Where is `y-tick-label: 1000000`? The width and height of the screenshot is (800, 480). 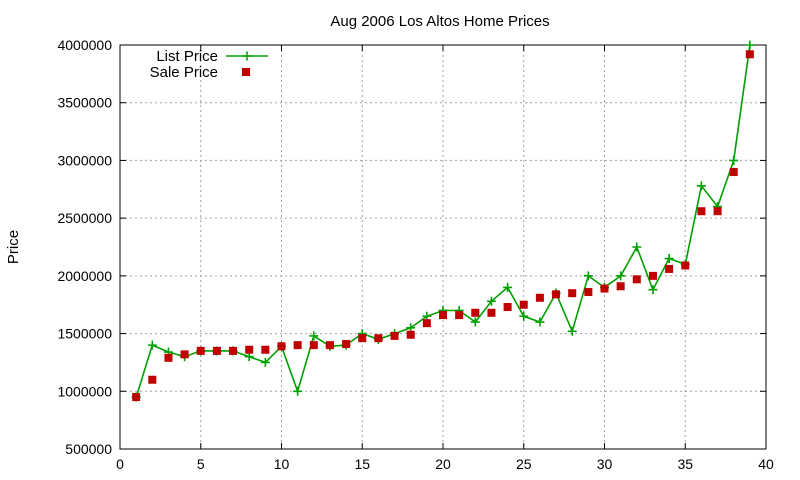
y-tick-label: 1000000 is located at coordinates (84, 391).